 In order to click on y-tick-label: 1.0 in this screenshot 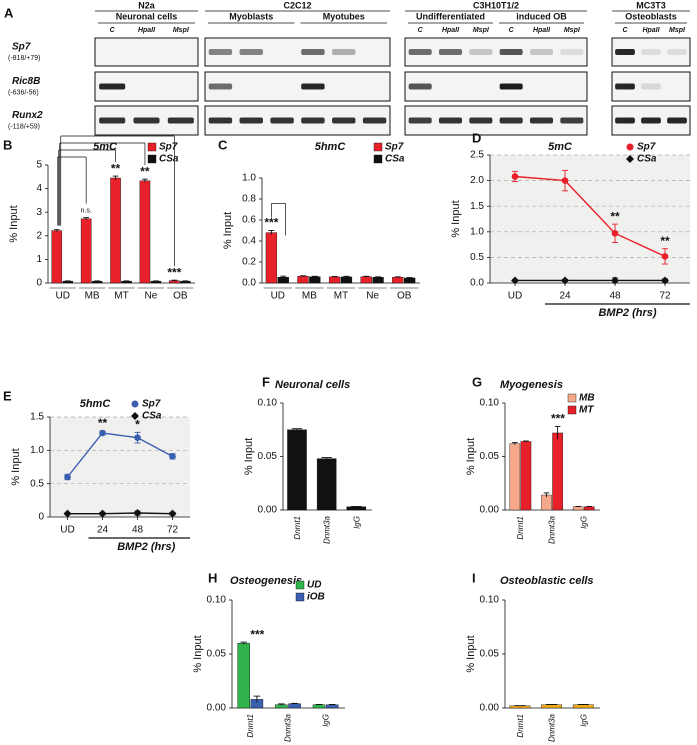, I will do `click(37, 450)`.